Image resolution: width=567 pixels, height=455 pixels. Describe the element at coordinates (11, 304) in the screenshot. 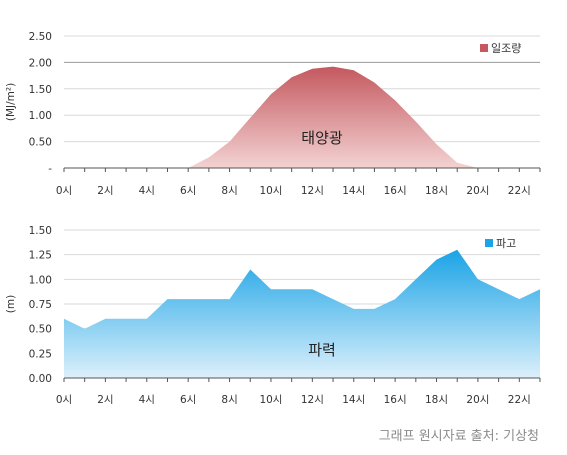

I see `y-axis-label: (m)` at that location.